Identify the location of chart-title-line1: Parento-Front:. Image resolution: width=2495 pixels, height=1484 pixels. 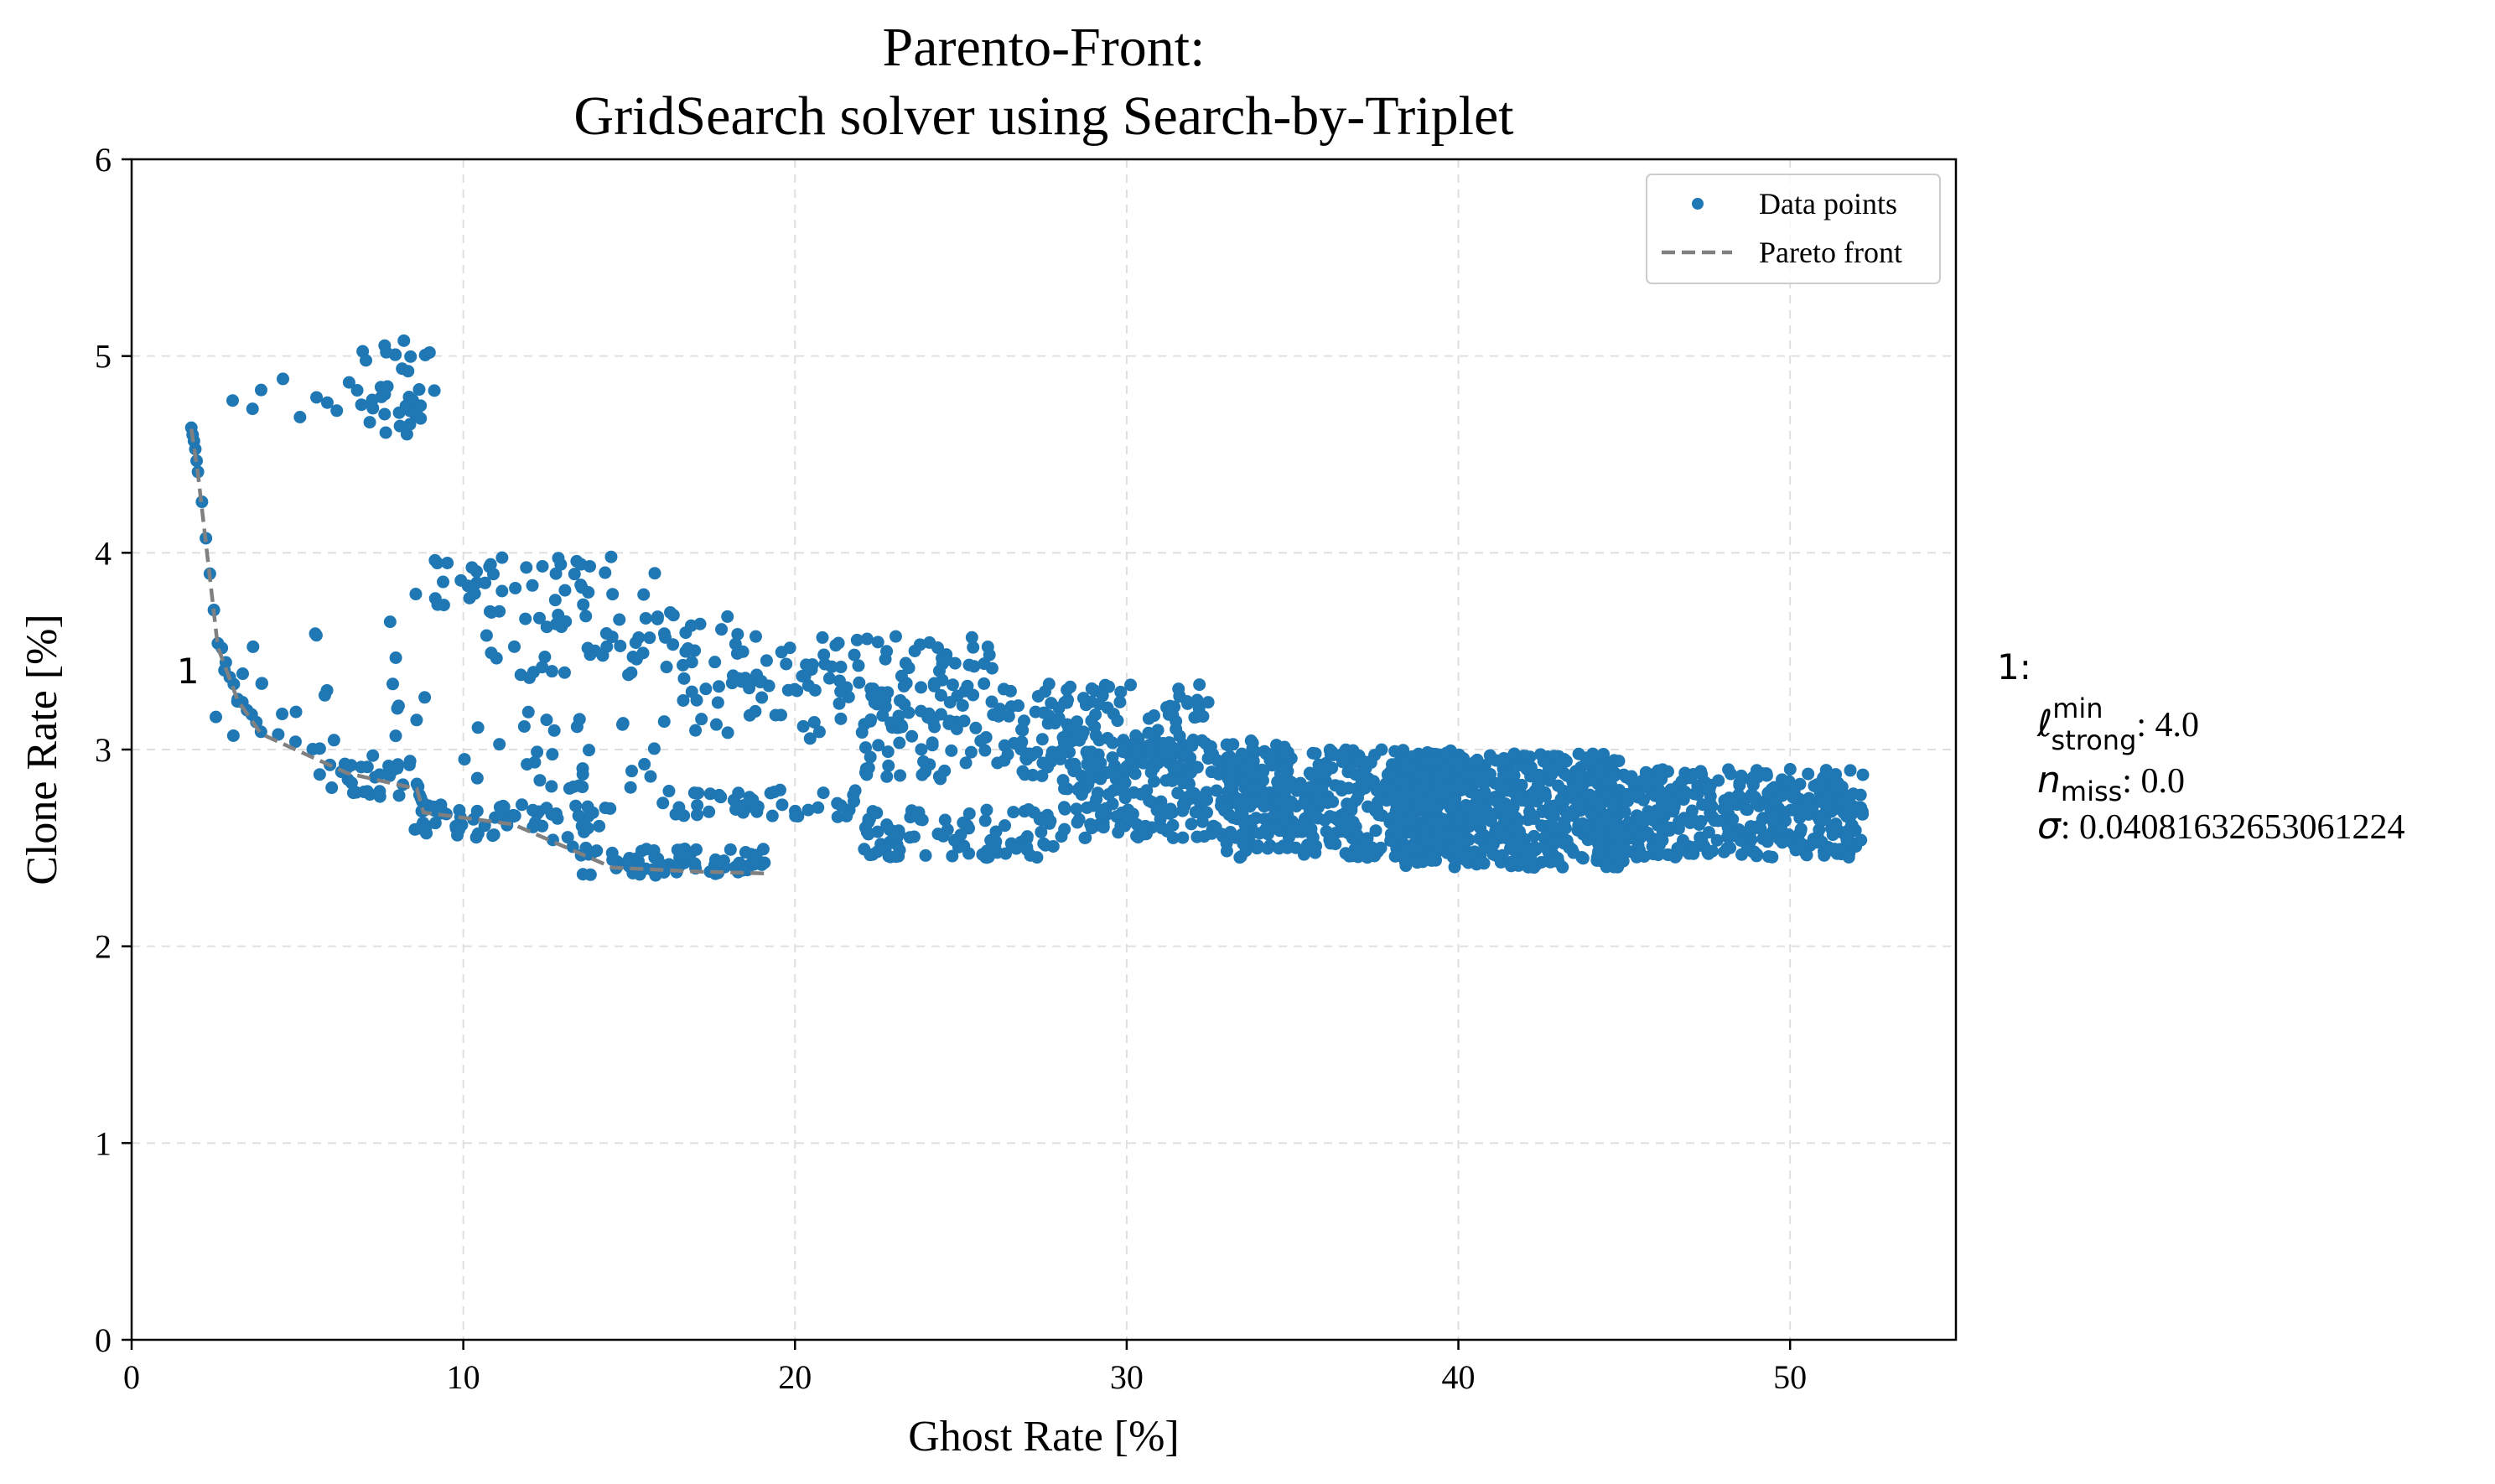
(1044, 47).